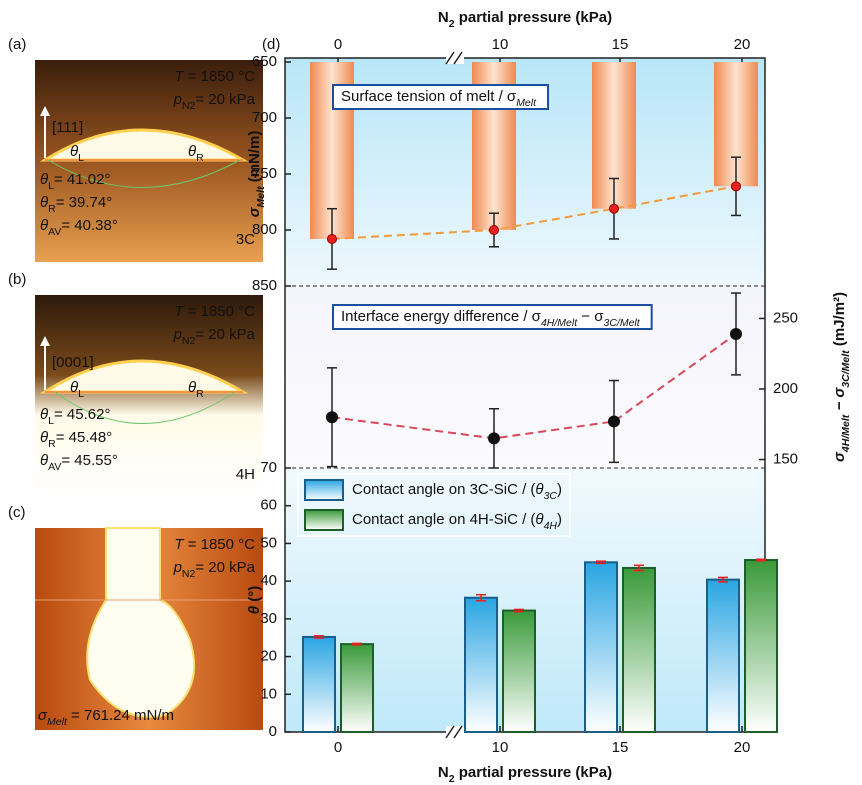 The width and height of the screenshot is (862, 785). Describe the element at coordinates (785, 459) in the screenshot. I see `y-tick-label: 150` at that location.